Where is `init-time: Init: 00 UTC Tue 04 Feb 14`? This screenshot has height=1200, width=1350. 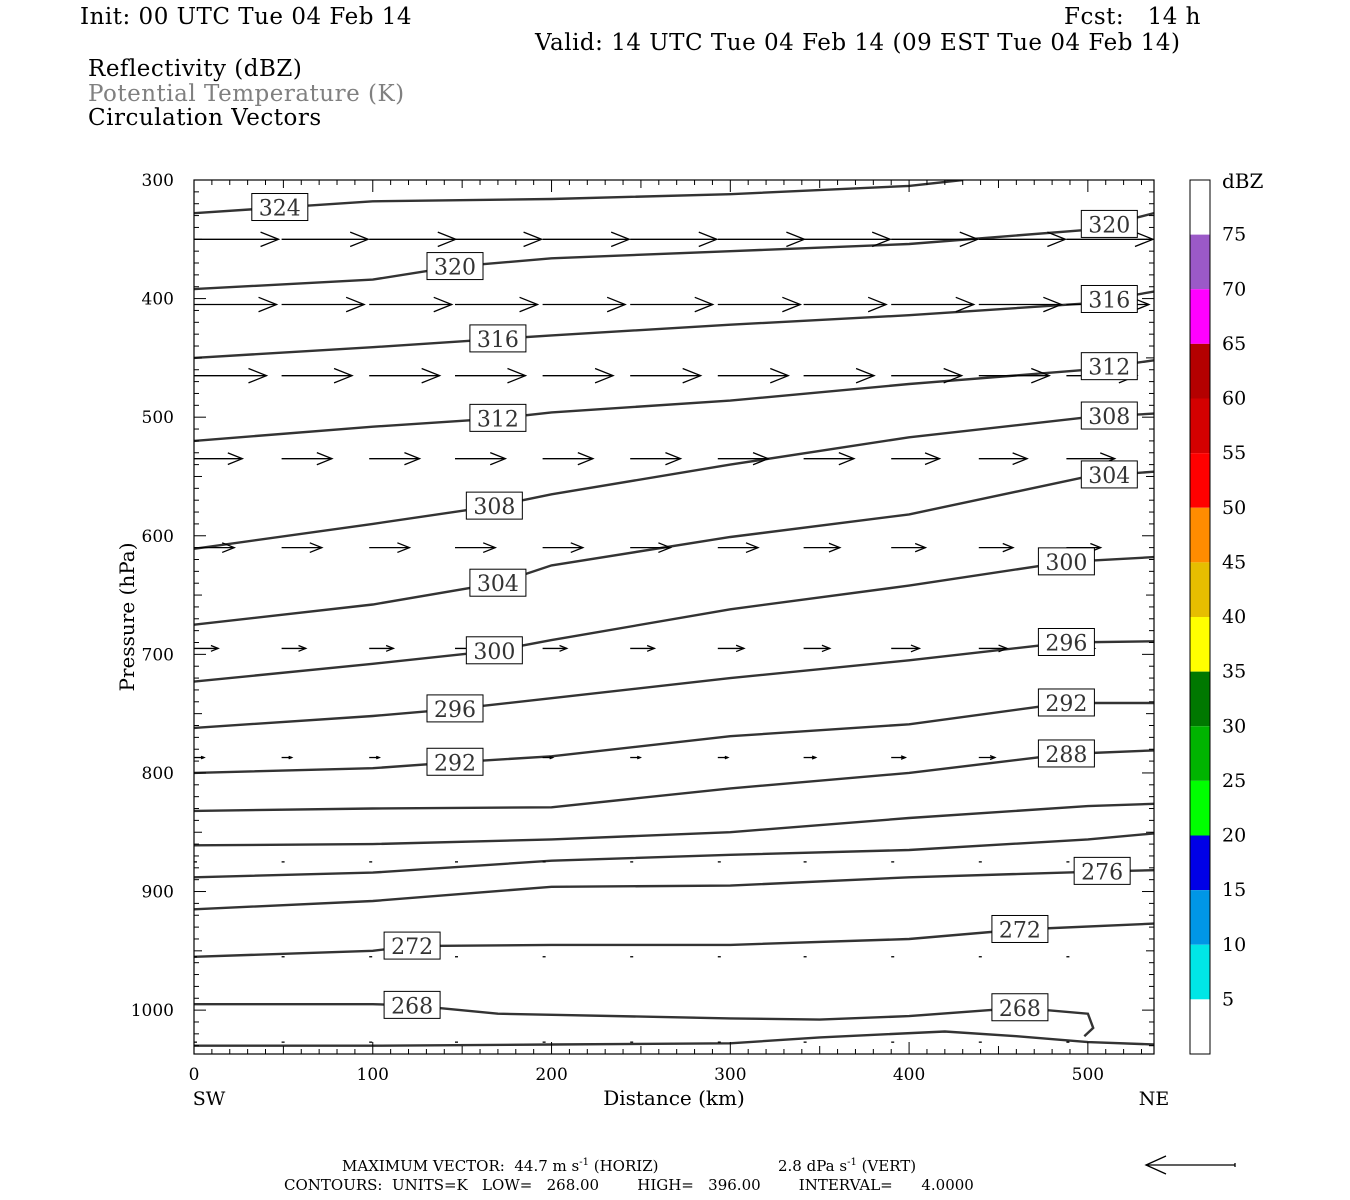 init-time: Init: 00 UTC Tue 04 Feb 14 is located at coordinates (246, 17).